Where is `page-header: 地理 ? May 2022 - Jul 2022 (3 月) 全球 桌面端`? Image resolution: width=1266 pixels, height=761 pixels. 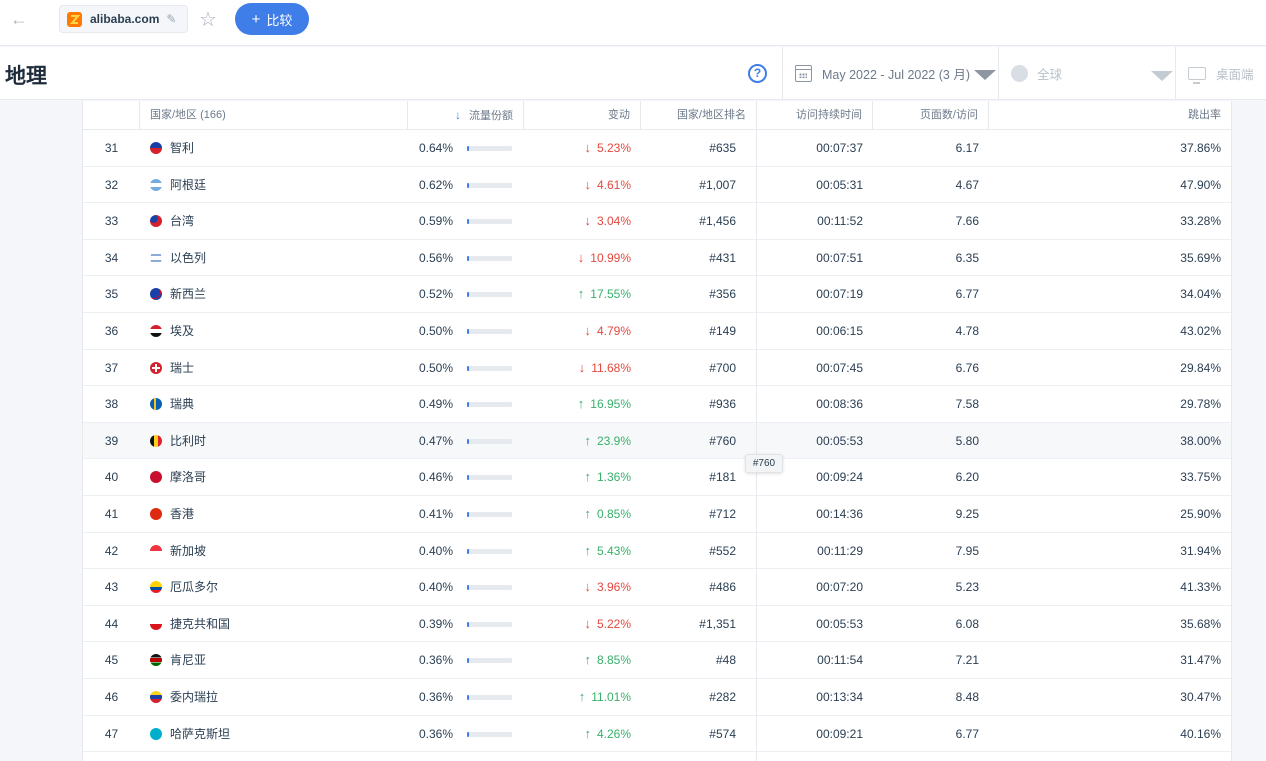 page-header: 地理 ? May 2022 - Jul 2022 (3 月) 全球 桌面端 is located at coordinates (633, 73).